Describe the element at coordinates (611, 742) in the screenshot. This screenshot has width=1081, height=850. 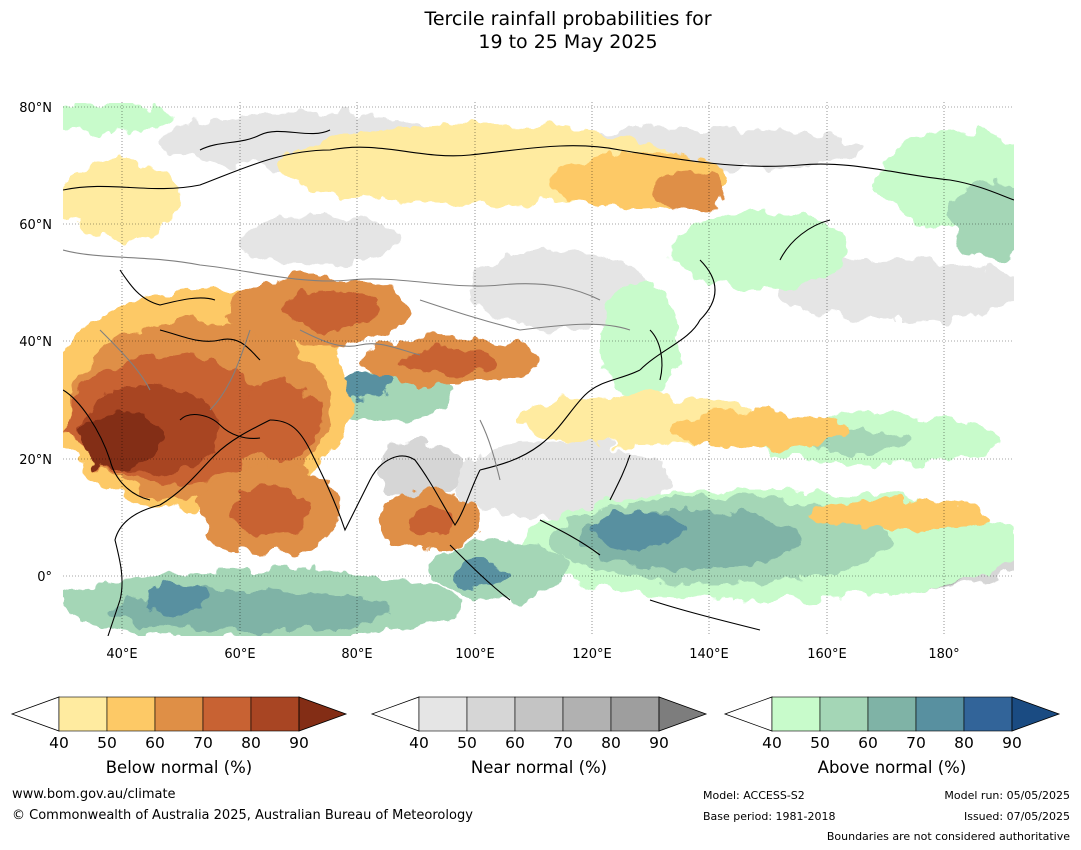
I see `near-tick-80: 80` at that location.